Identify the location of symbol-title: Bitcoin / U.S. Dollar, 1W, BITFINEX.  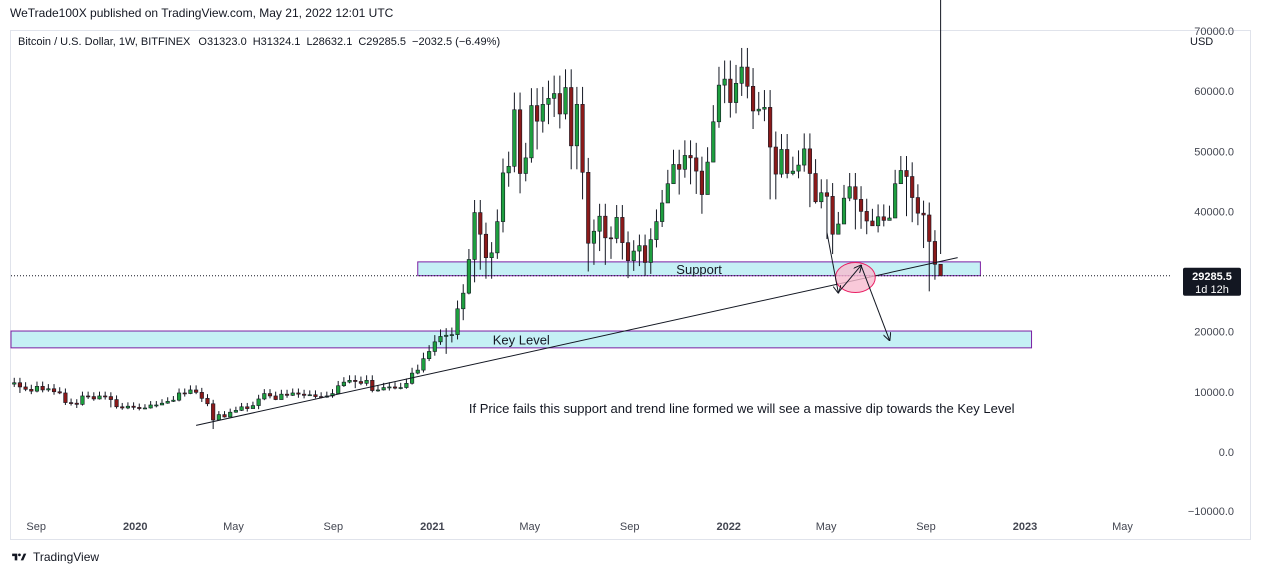
(104, 42).